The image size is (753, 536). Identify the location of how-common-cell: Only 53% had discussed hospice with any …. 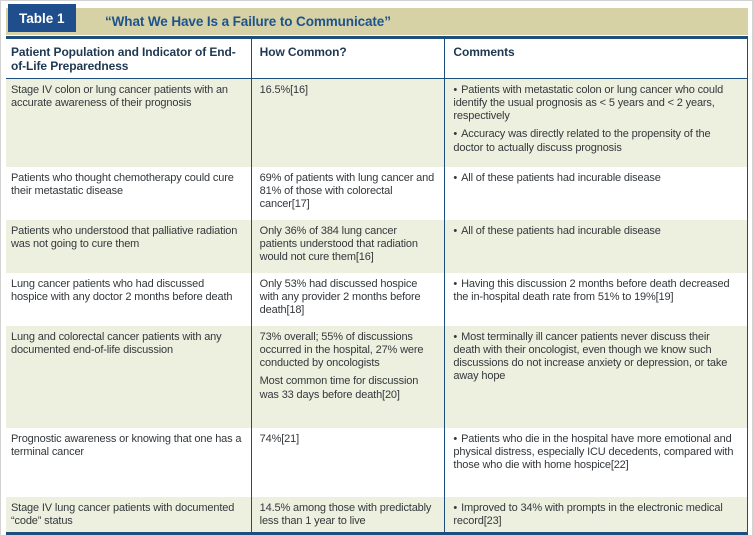
(347, 299).